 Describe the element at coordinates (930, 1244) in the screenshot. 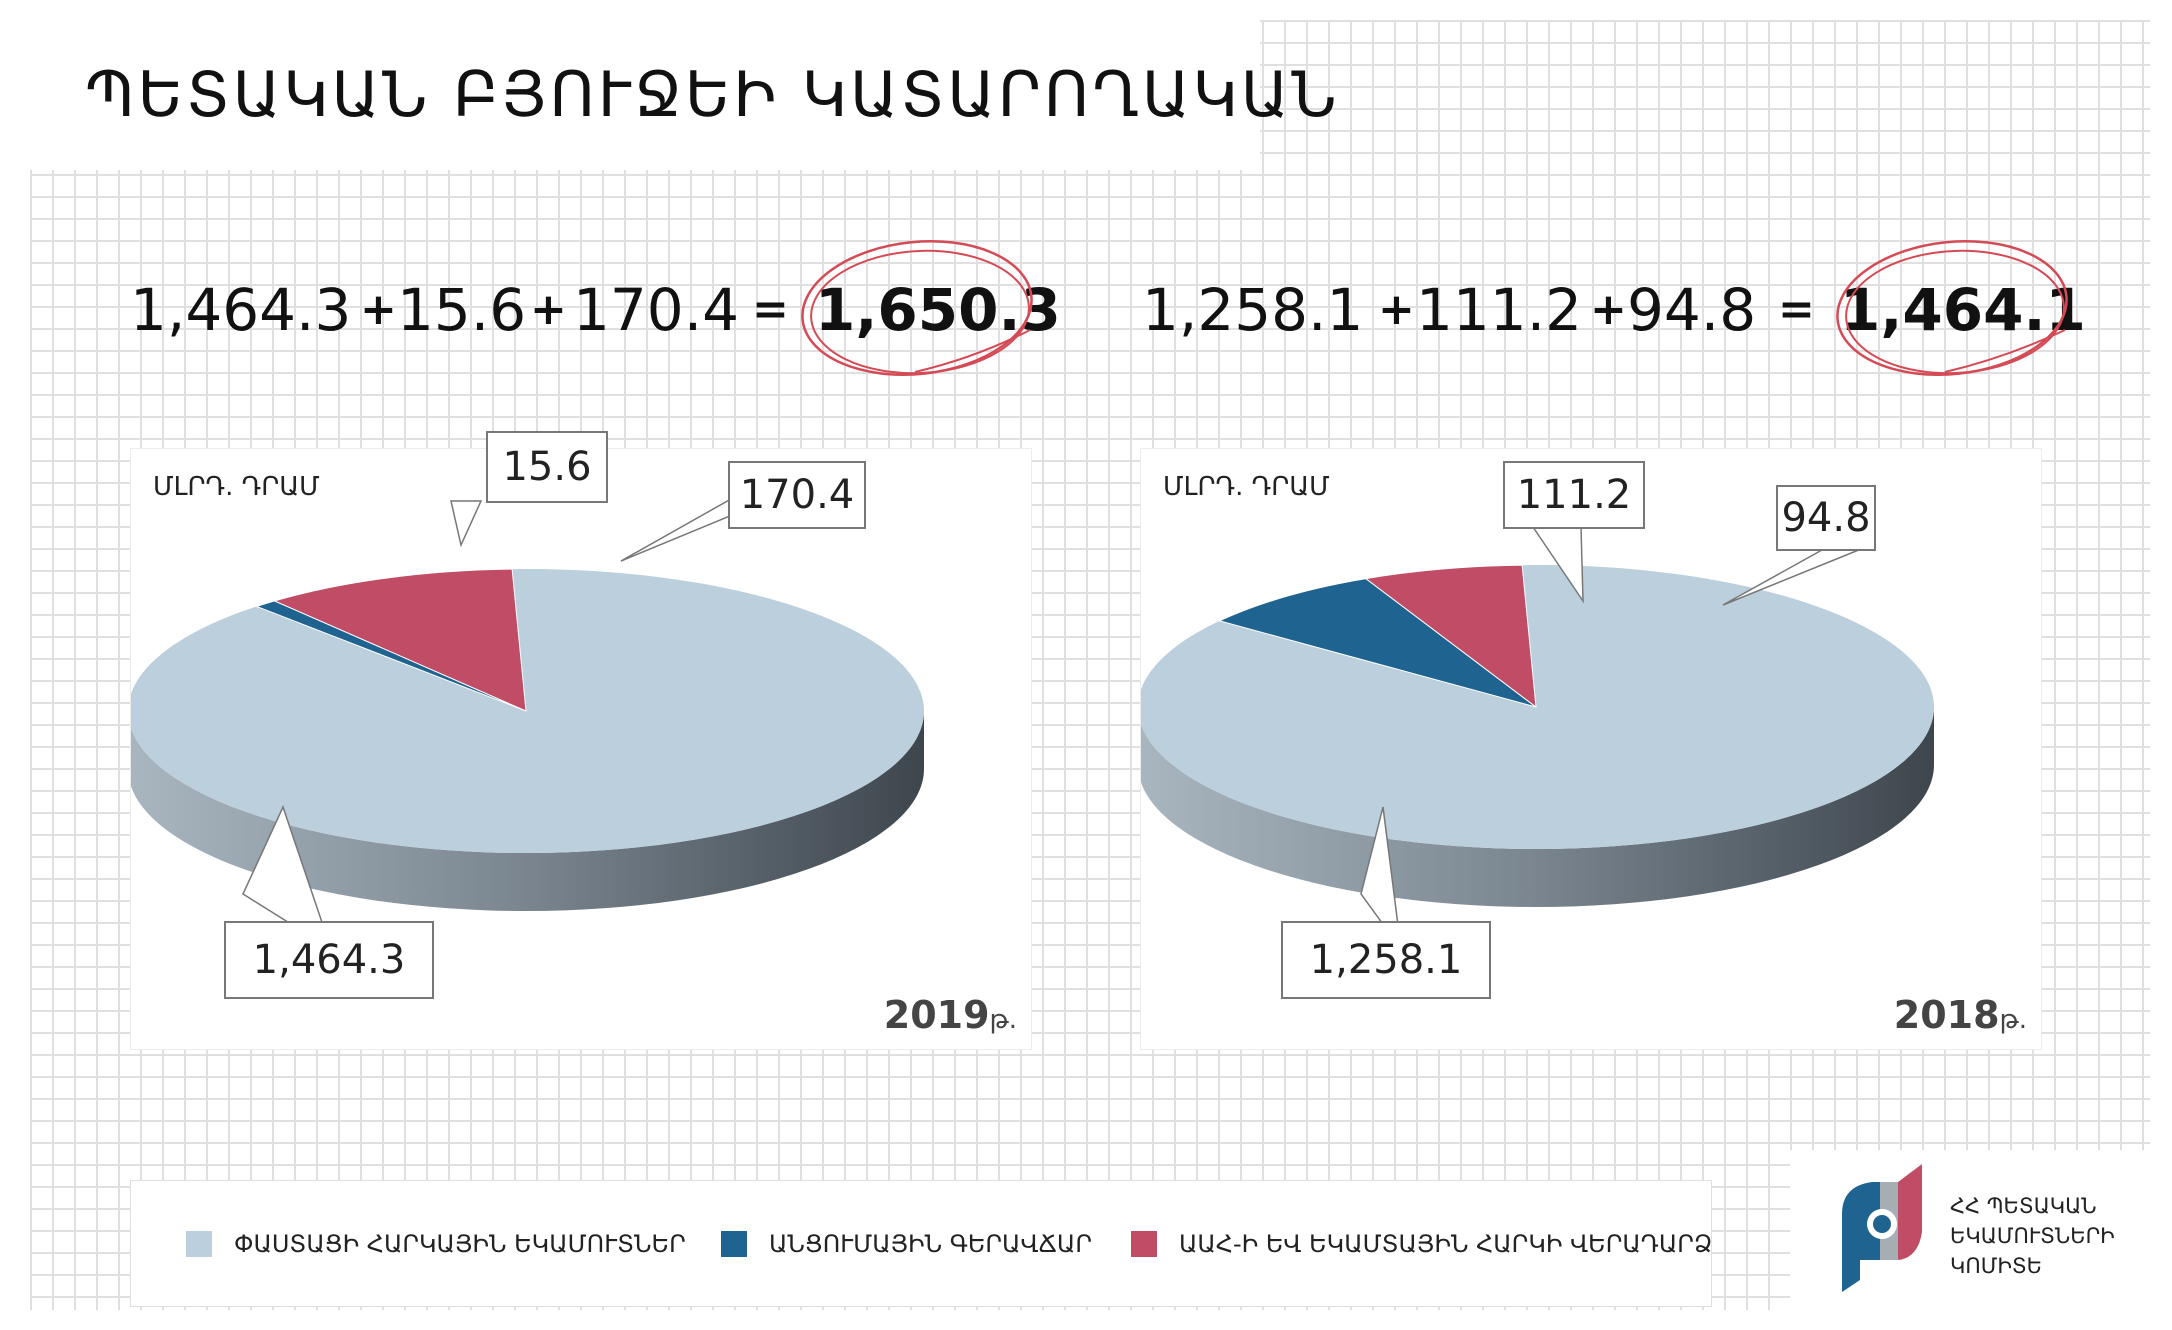

I see `legend-label: ԱՆՑՈՒՄԱՅԻՆ ԳԵՐԱՎՃԱՐ` at that location.